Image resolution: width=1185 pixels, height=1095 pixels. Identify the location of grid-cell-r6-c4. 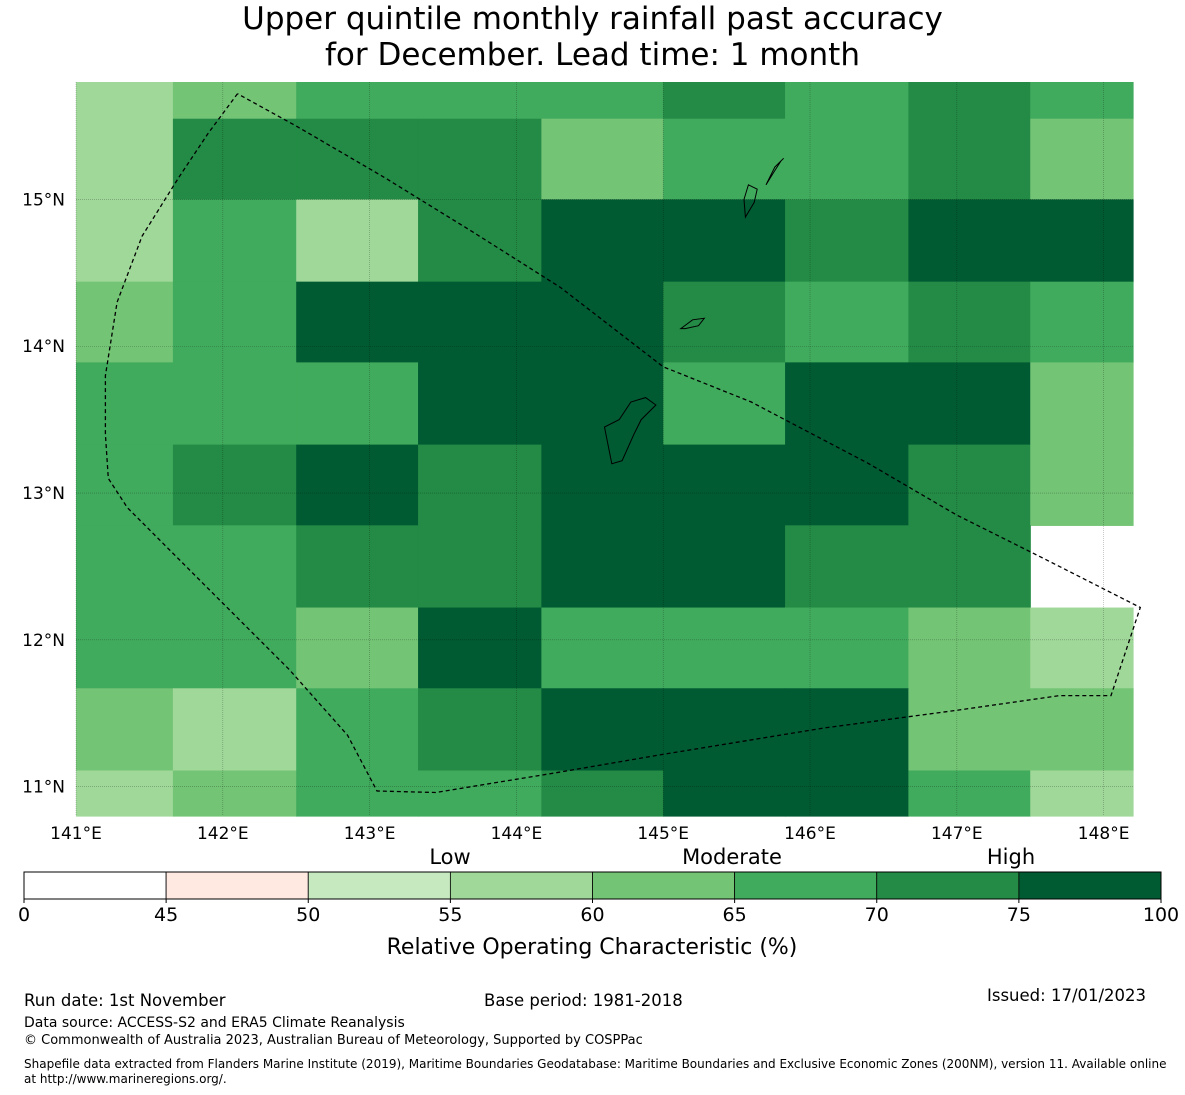
(602, 567).